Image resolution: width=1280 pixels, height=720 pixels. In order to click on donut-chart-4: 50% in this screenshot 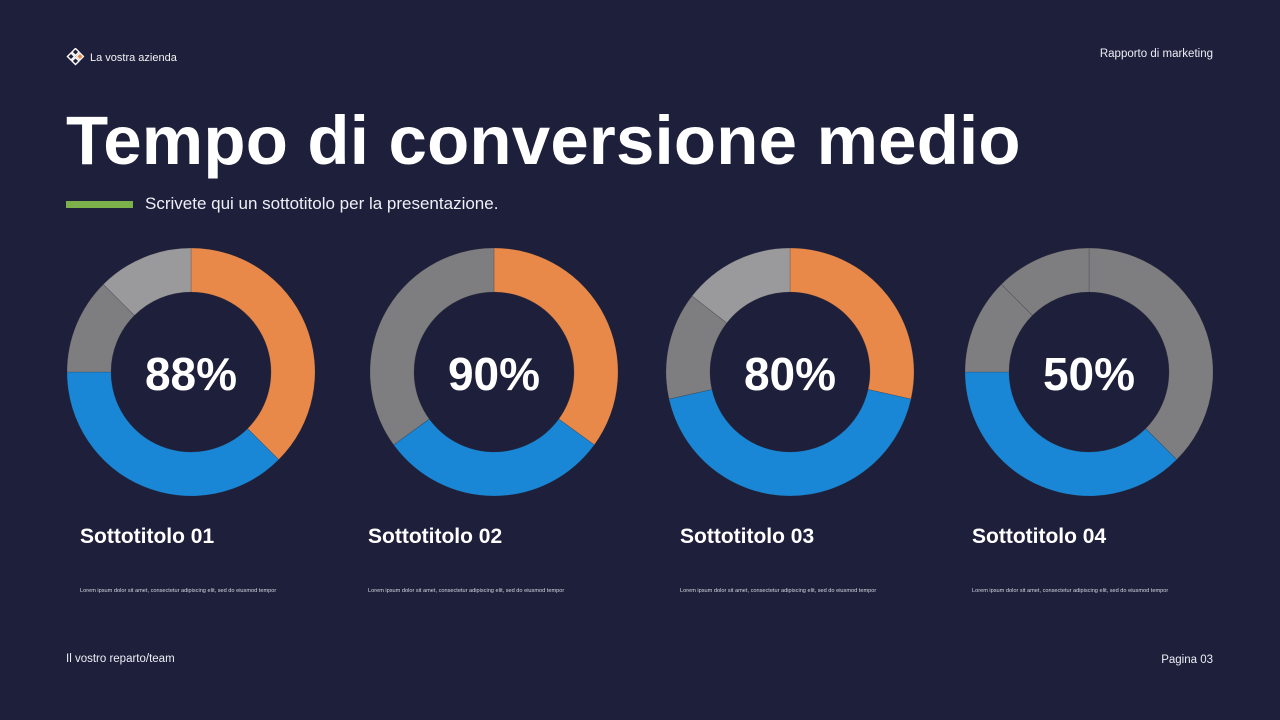, I will do `click(1089, 372)`.